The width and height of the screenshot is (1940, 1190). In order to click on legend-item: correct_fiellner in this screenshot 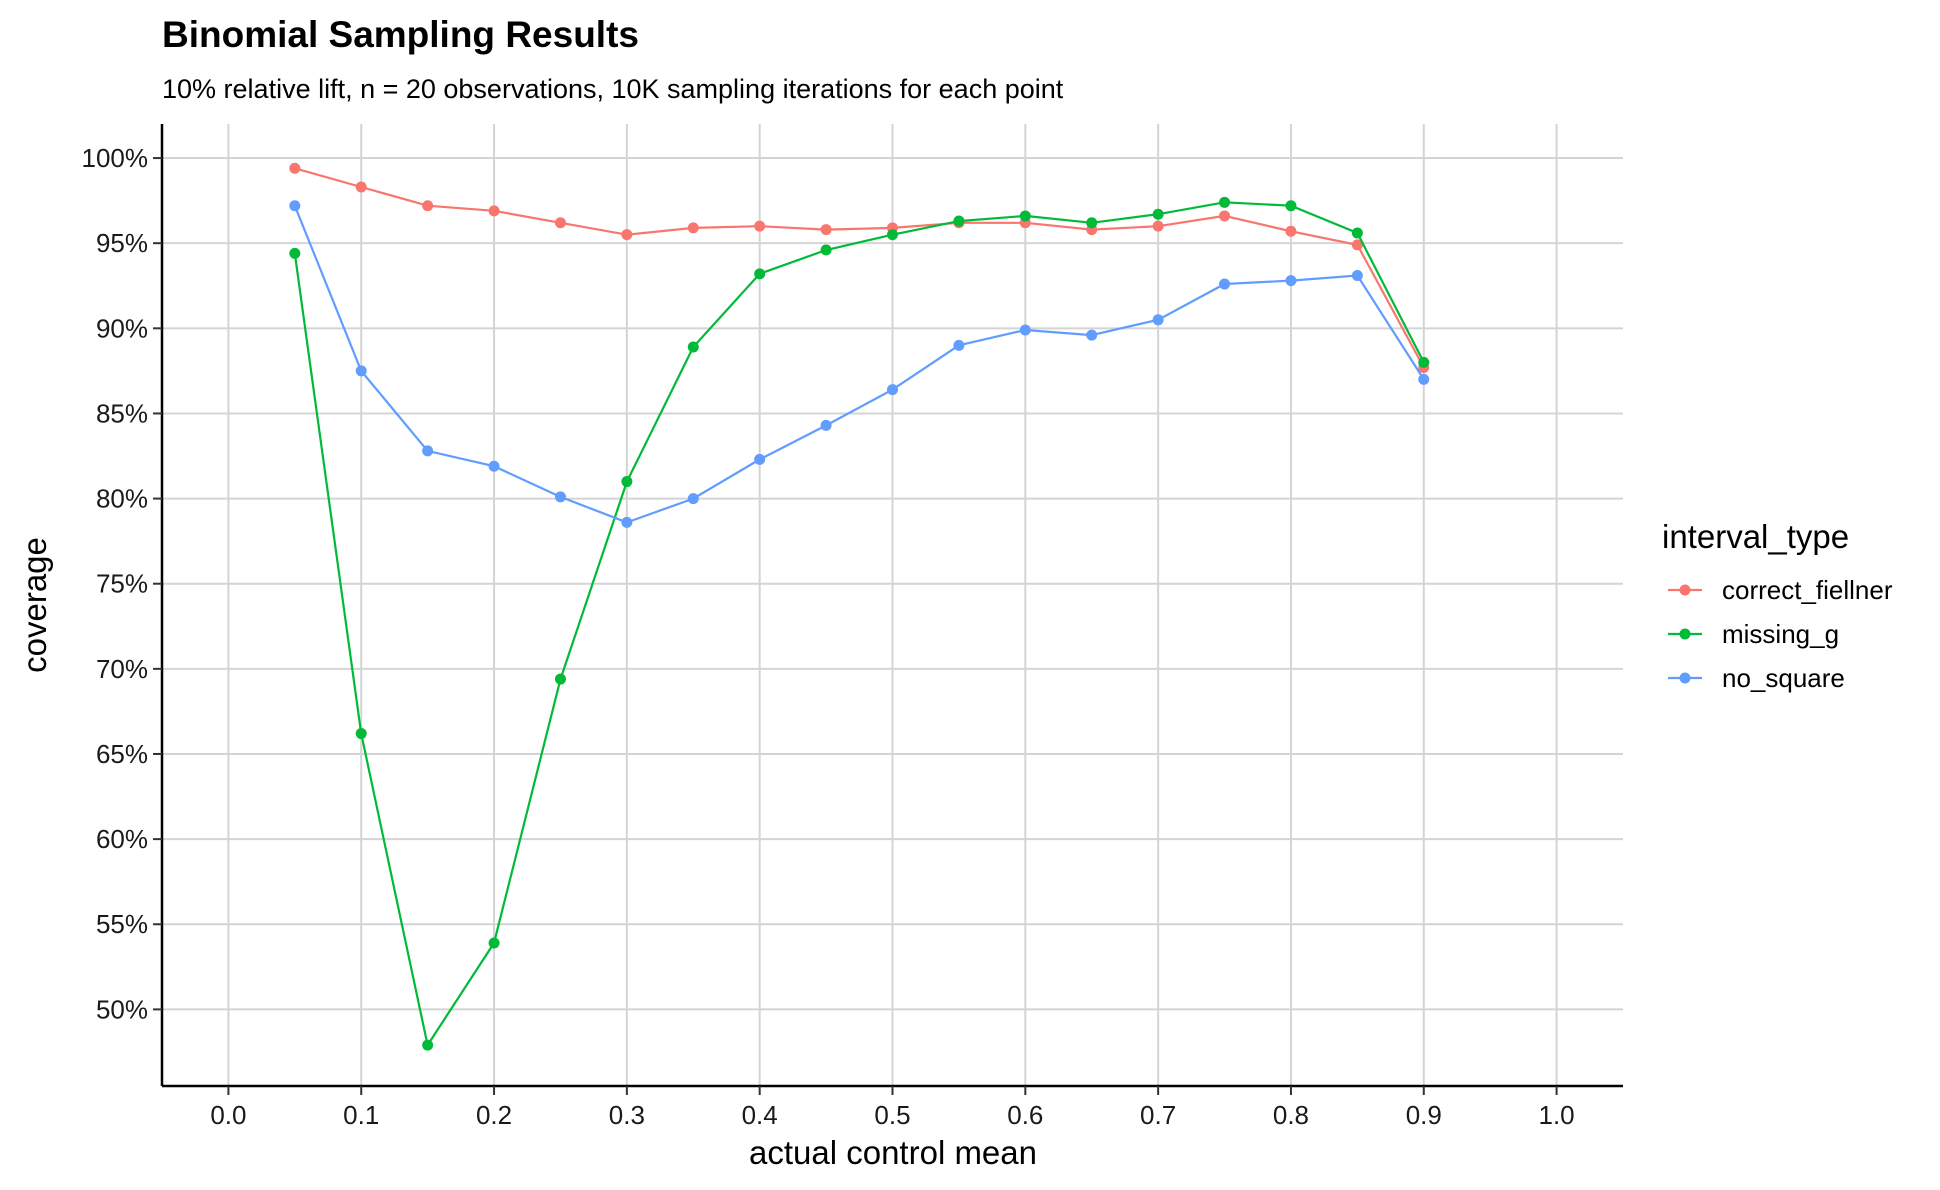, I will do `click(1780, 590)`.